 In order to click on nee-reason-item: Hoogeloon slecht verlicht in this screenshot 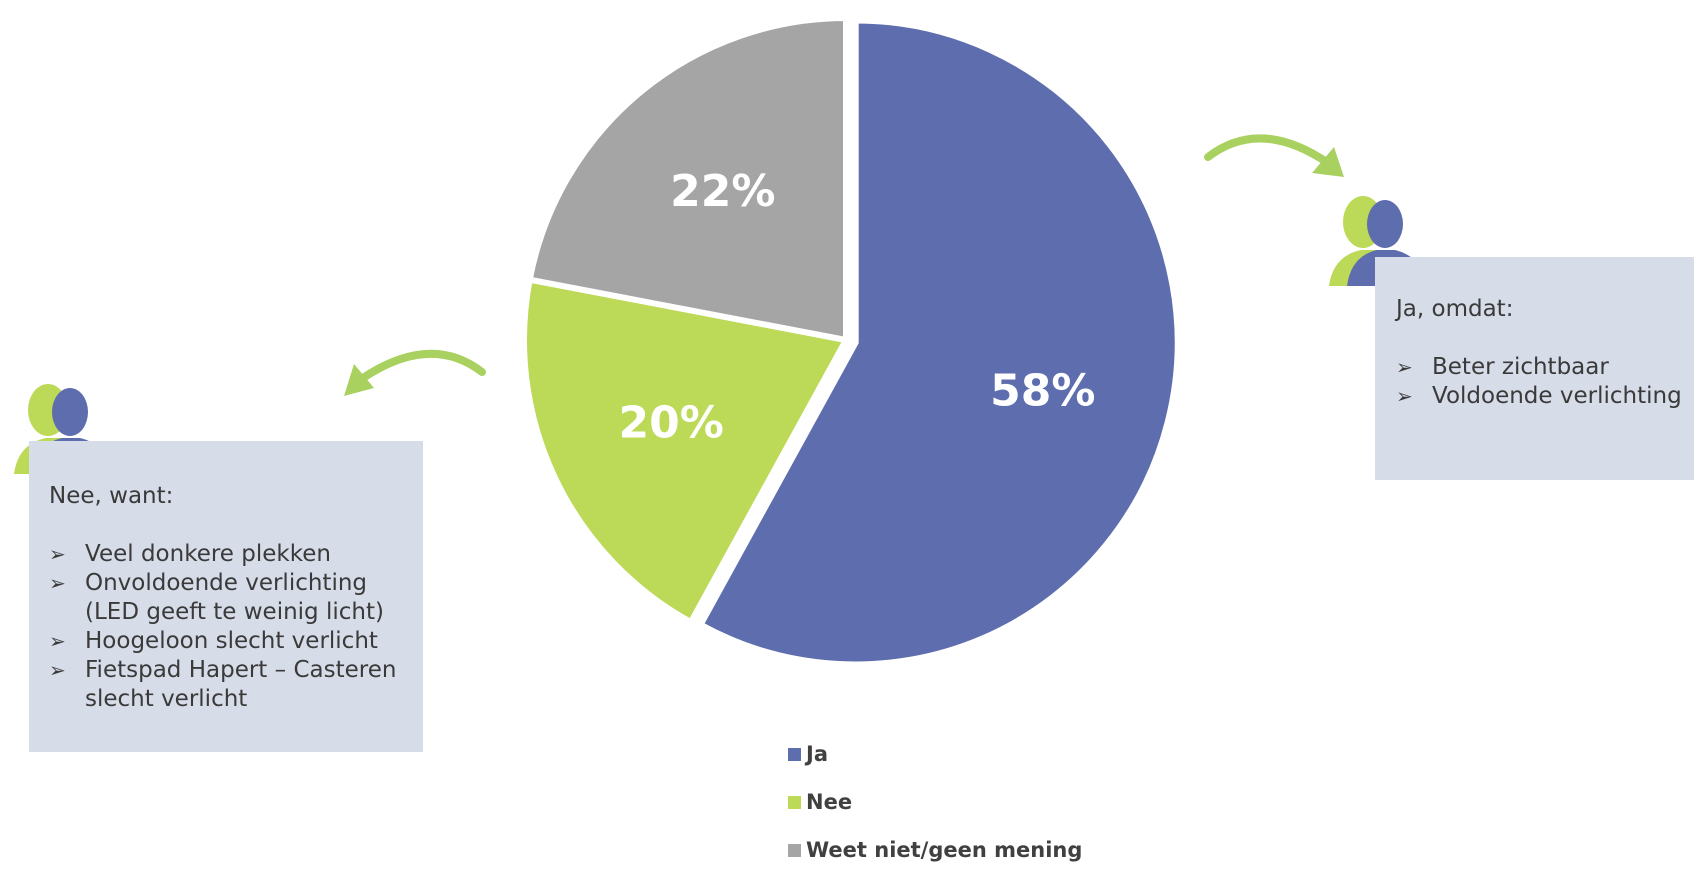, I will do `click(227, 641)`.